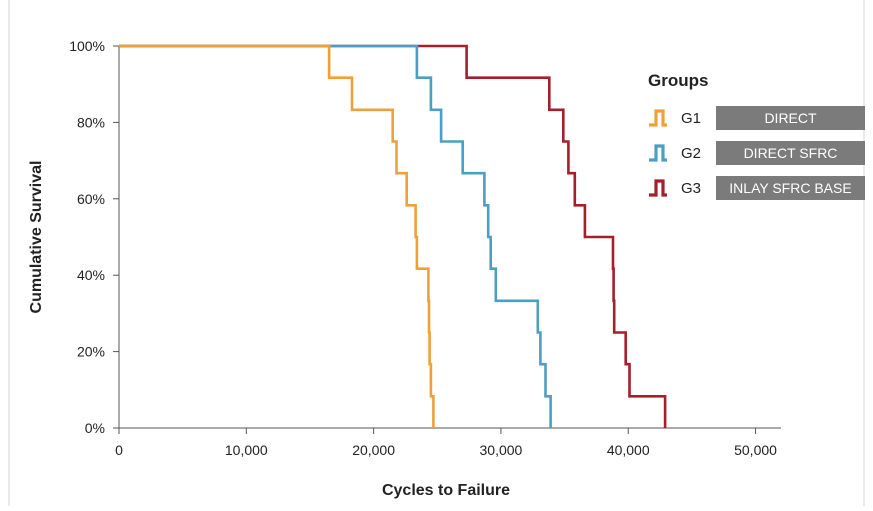  I want to click on legend-description-g3: INLAY SFRC BASE, so click(790, 188).